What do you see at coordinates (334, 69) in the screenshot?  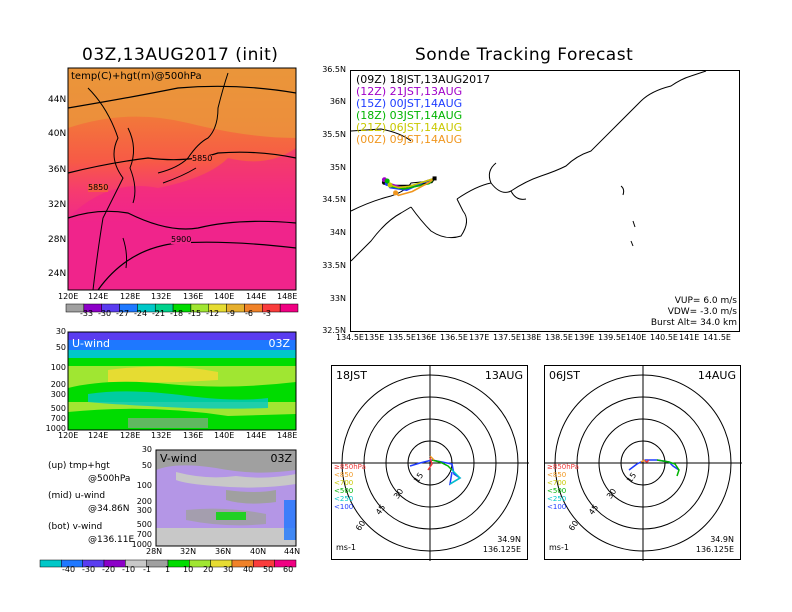 I see `lat-tick-label: 36.5N` at bounding box center [334, 69].